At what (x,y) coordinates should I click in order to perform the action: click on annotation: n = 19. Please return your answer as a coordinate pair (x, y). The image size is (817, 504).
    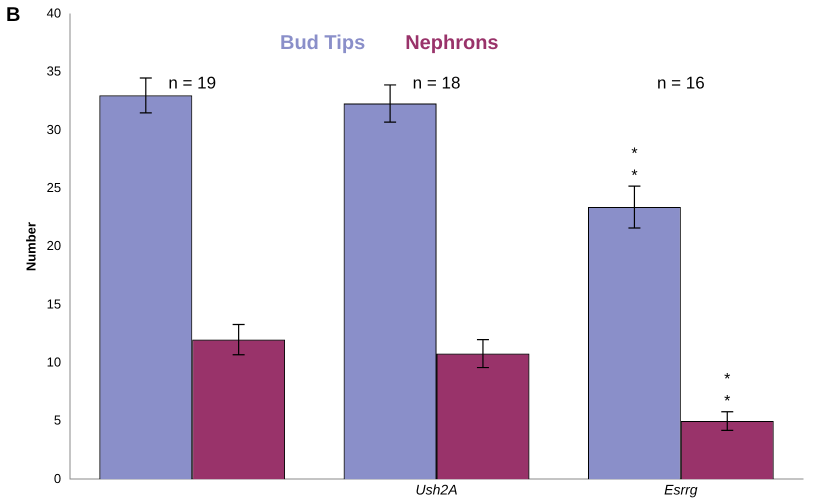
    Looking at the image, I should click on (192, 83).